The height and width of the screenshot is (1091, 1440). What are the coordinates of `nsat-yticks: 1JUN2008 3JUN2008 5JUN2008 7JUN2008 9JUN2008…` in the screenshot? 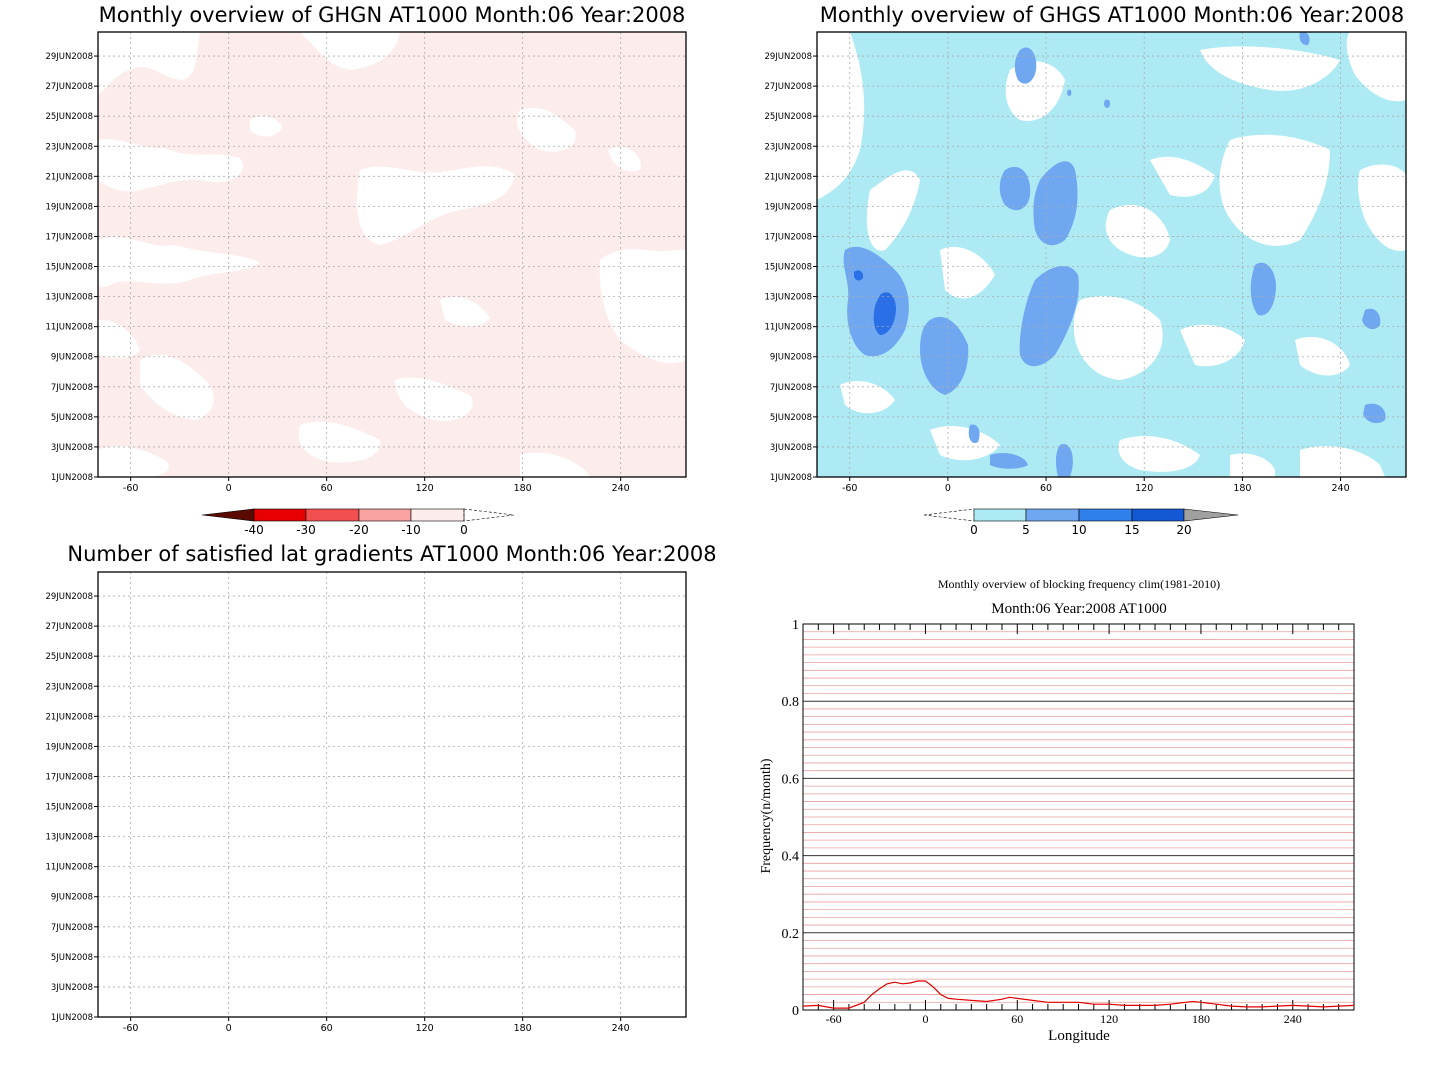 It's located at (71, 807).